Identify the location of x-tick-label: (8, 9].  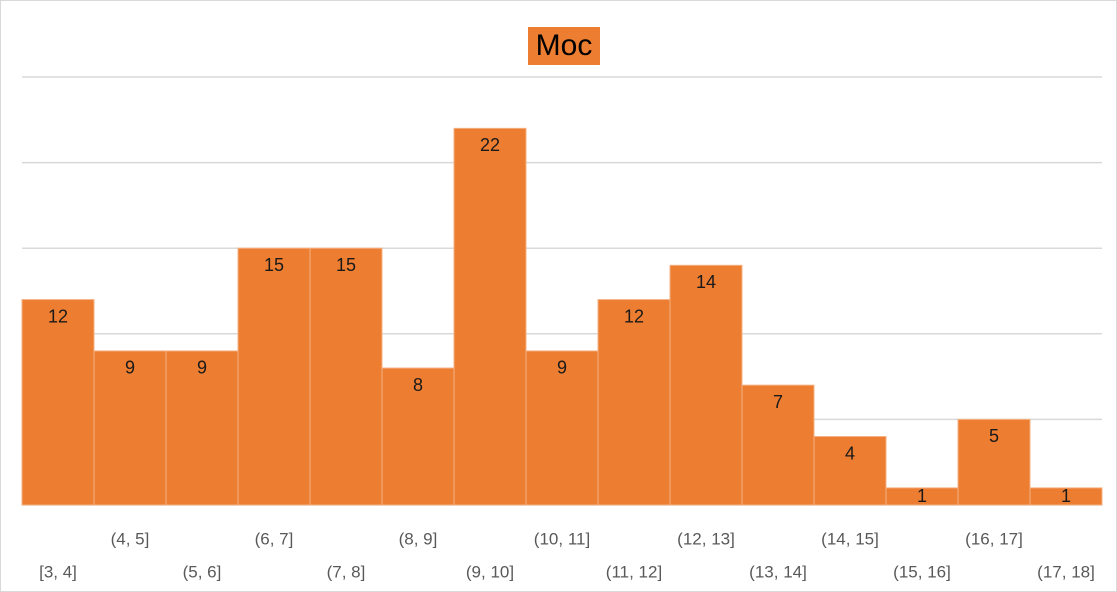
(418, 538).